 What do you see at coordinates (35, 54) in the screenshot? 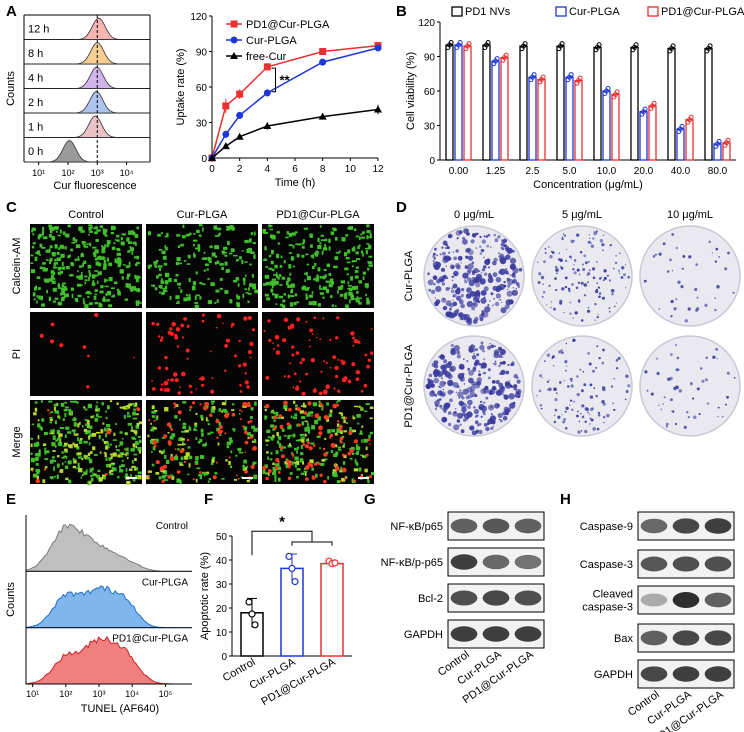
I see `track-label: 8 h` at bounding box center [35, 54].